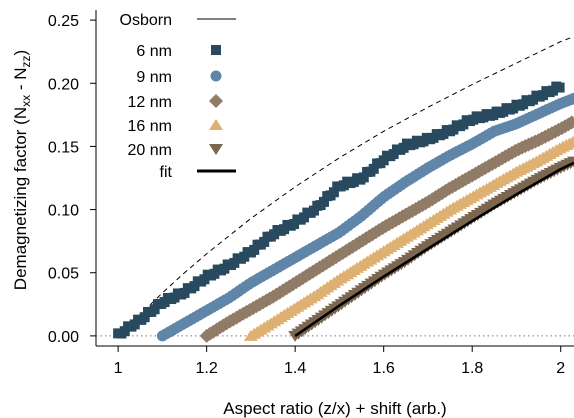  I want to click on y-axis-label-mid: - N, so click(20, 80).